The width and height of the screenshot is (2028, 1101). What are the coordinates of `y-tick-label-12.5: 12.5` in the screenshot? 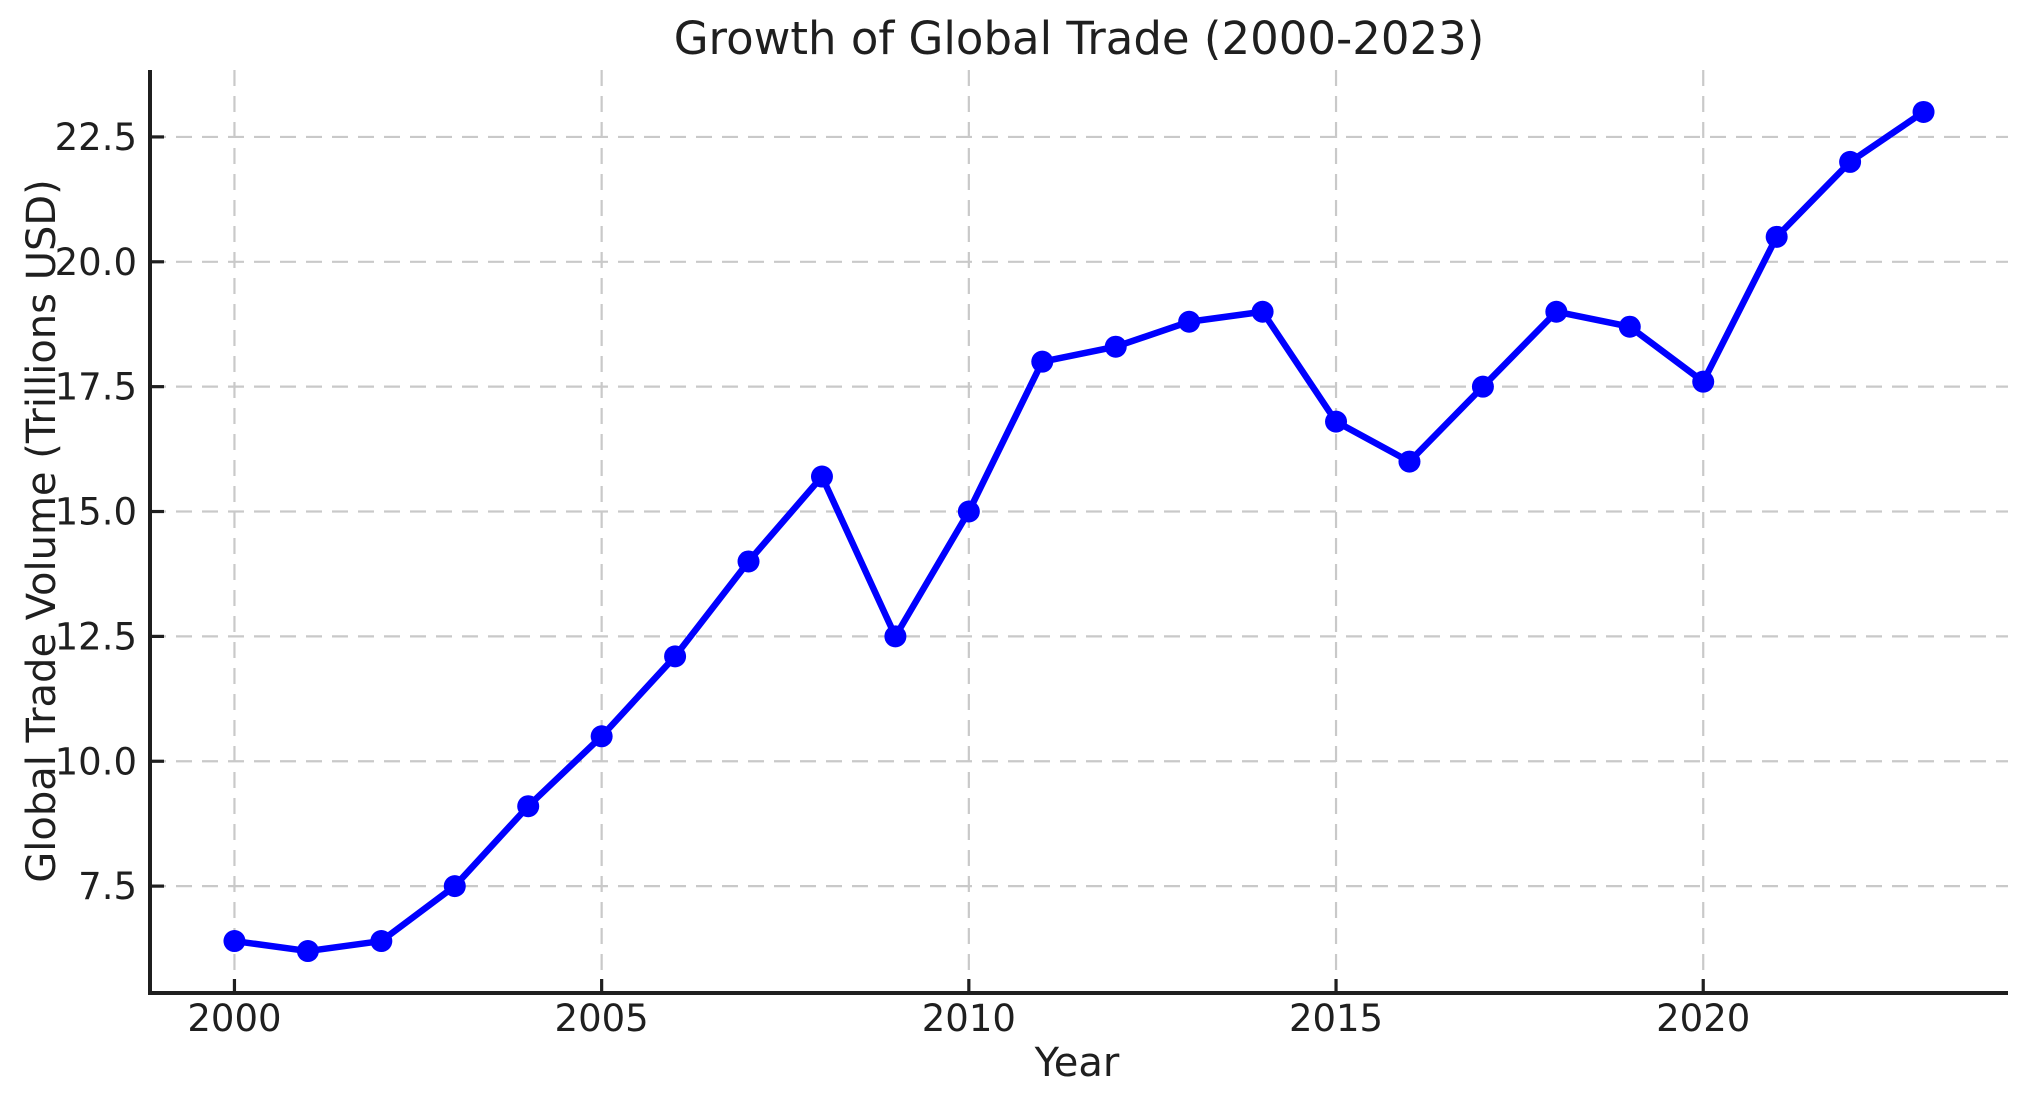 It's located at (96, 636).